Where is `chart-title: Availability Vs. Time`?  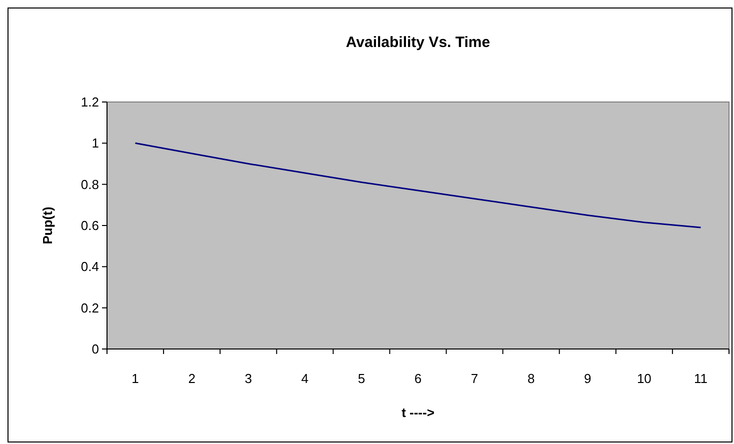
chart-title: Availability Vs. Time is located at coordinates (418, 42).